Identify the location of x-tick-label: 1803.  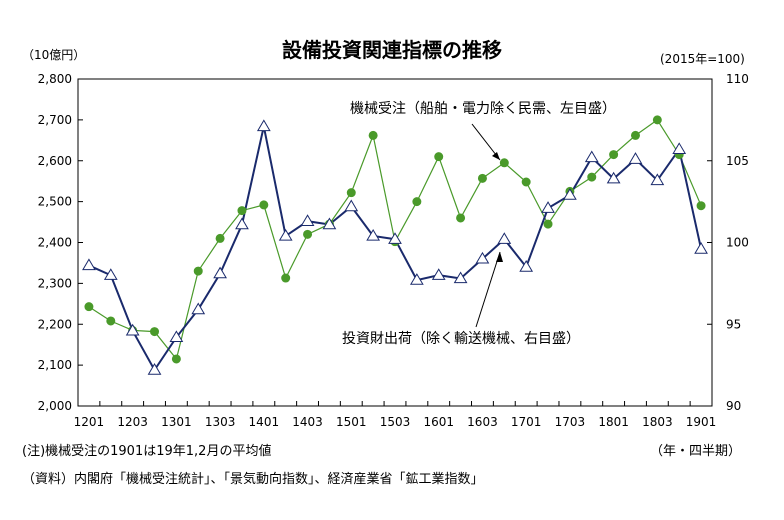
(657, 422).